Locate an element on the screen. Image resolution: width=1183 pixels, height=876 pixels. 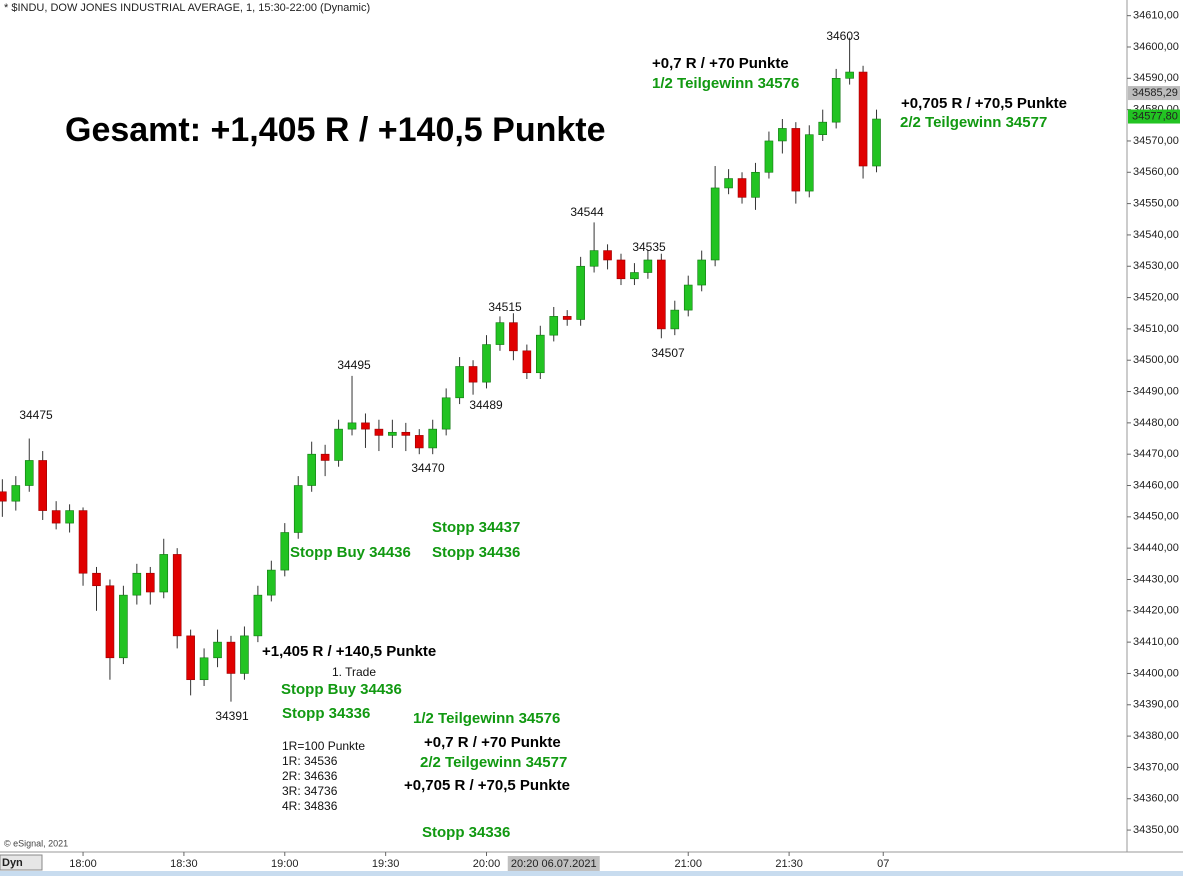
y-tick-label: 34600,00 is located at coordinates (1156, 47).